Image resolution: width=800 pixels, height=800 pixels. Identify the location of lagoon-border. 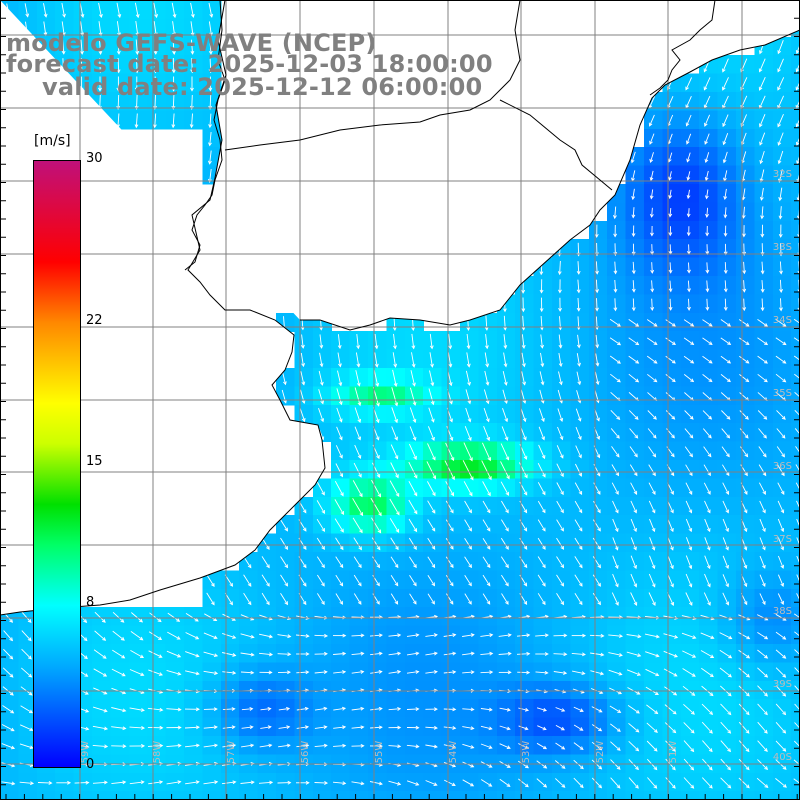
(682, 48).